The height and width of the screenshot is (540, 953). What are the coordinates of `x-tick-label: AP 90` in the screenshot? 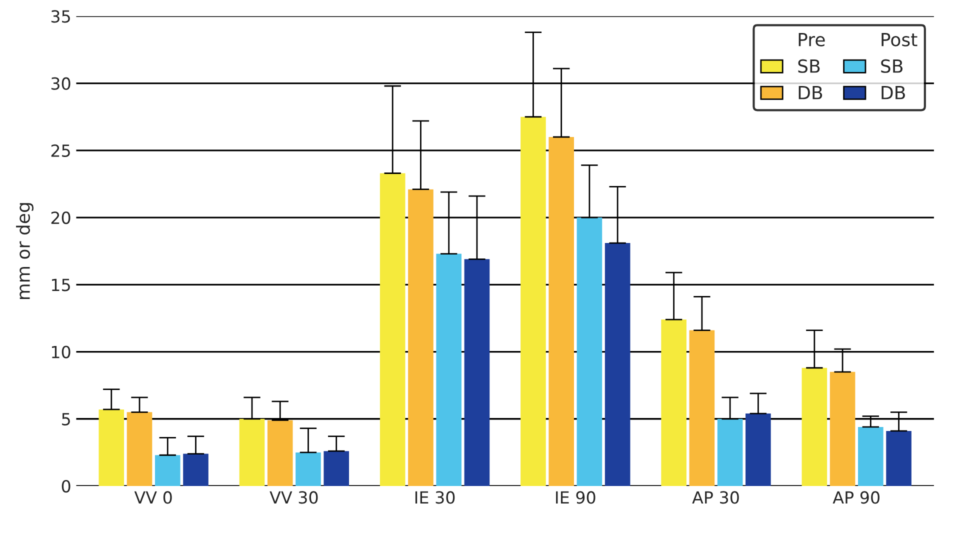 It's located at (856, 497).